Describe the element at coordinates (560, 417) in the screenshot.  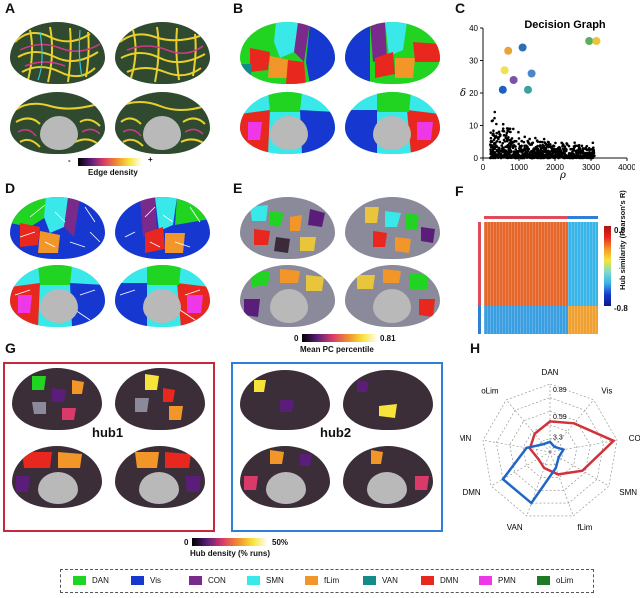
I see `radar-ring-label: 0.59` at that location.